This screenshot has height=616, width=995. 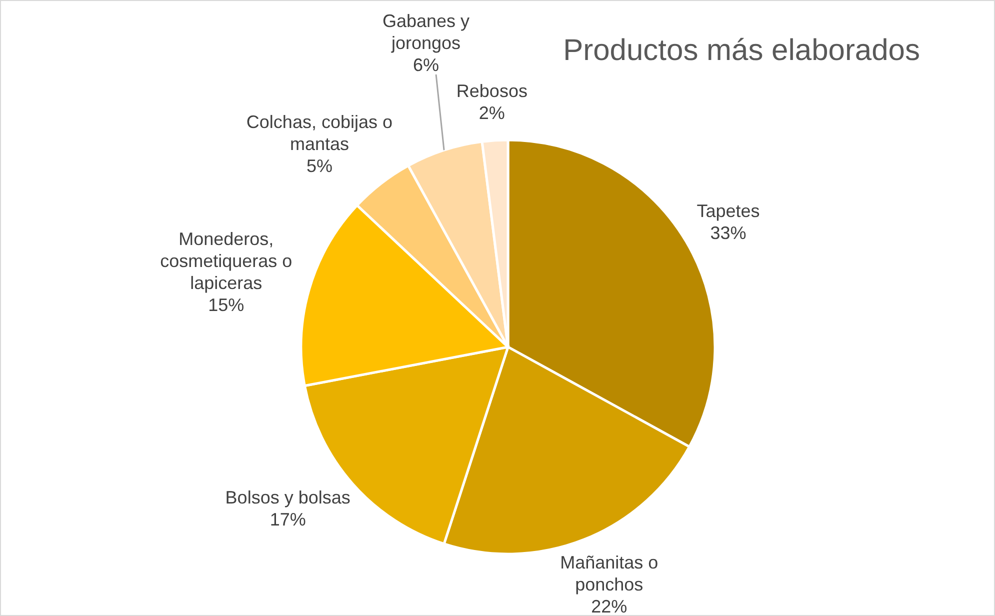 What do you see at coordinates (728, 232) in the screenshot?
I see `data-label: 33%` at bounding box center [728, 232].